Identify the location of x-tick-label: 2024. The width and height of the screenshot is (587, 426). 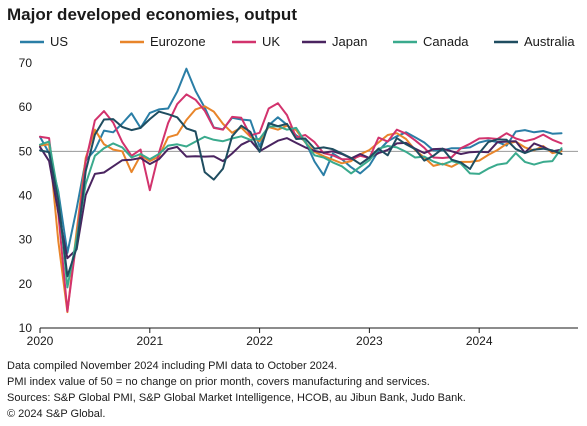
(479, 341).